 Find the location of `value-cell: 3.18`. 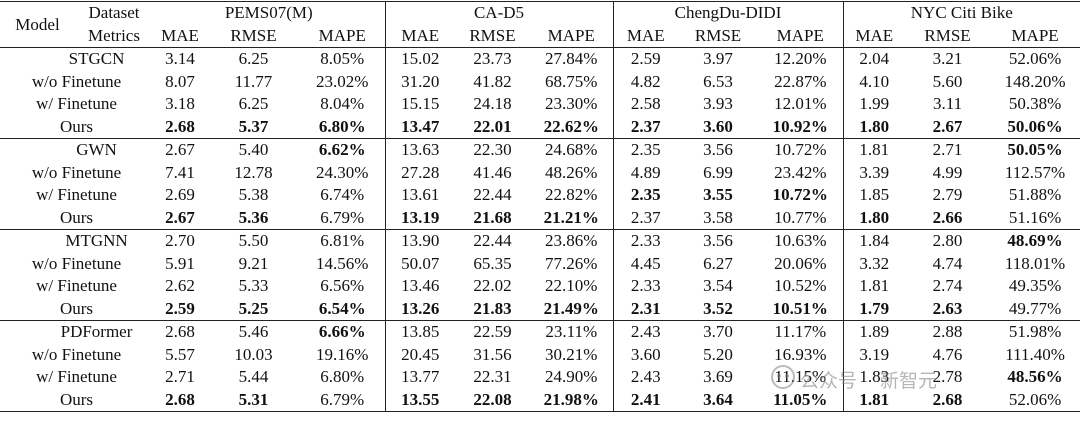

value-cell: 3.18 is located at coordinates (180, 104).